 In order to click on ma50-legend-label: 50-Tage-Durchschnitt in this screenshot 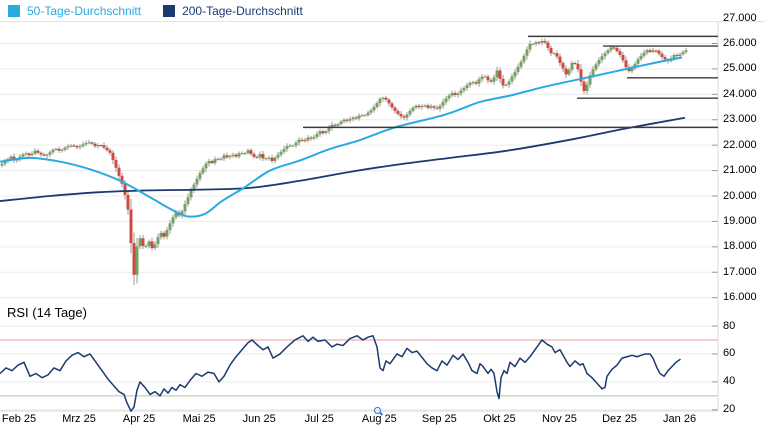, I will do `click(84, 10)`.